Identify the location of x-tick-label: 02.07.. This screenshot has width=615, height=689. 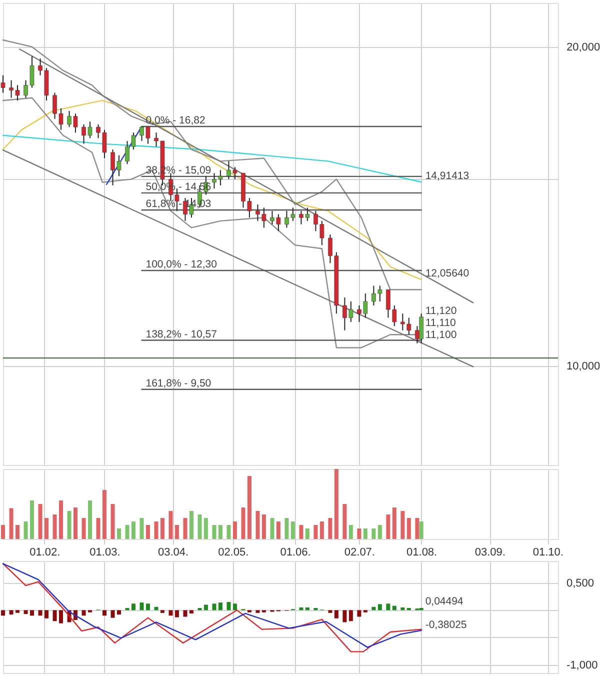
(359, 552).